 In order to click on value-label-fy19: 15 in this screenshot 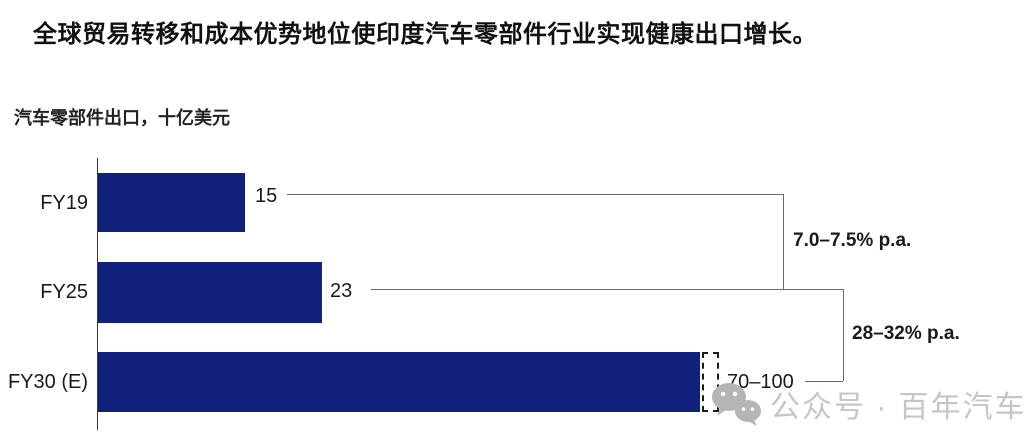, I will do `click(266, 196)`.